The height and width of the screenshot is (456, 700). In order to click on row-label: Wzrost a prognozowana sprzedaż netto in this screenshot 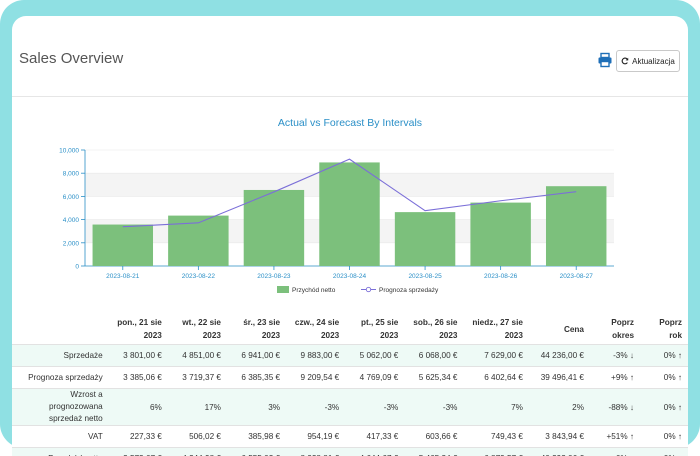, I will do `click(60, 407)`.